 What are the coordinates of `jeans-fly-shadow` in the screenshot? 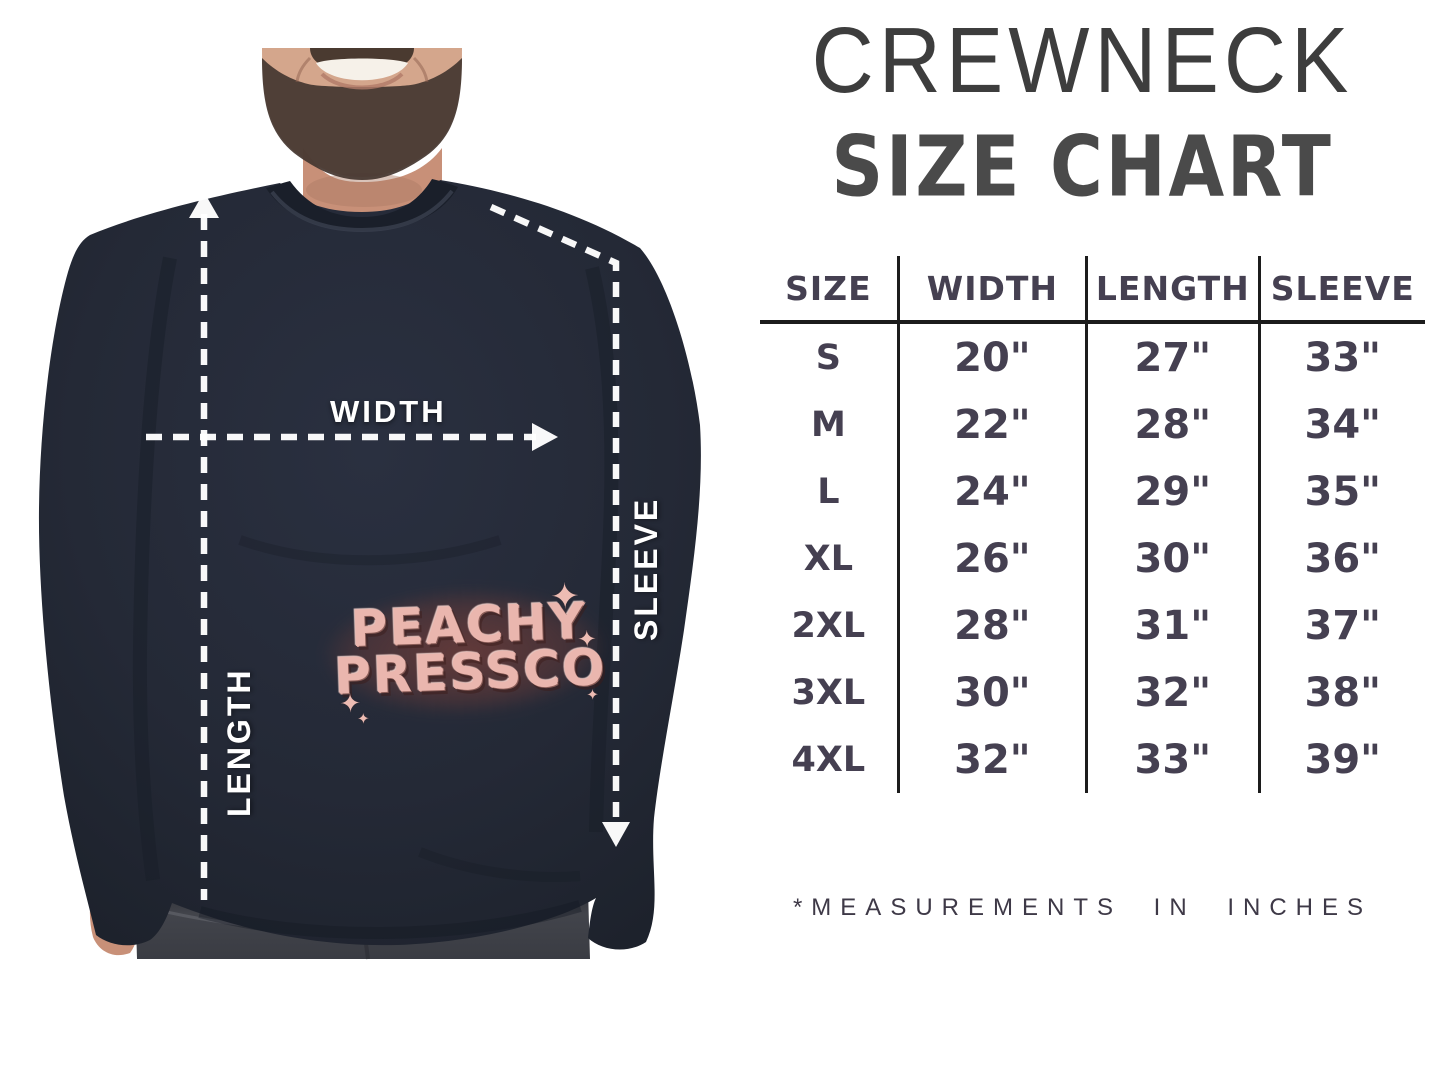 It's located at (367, 951).